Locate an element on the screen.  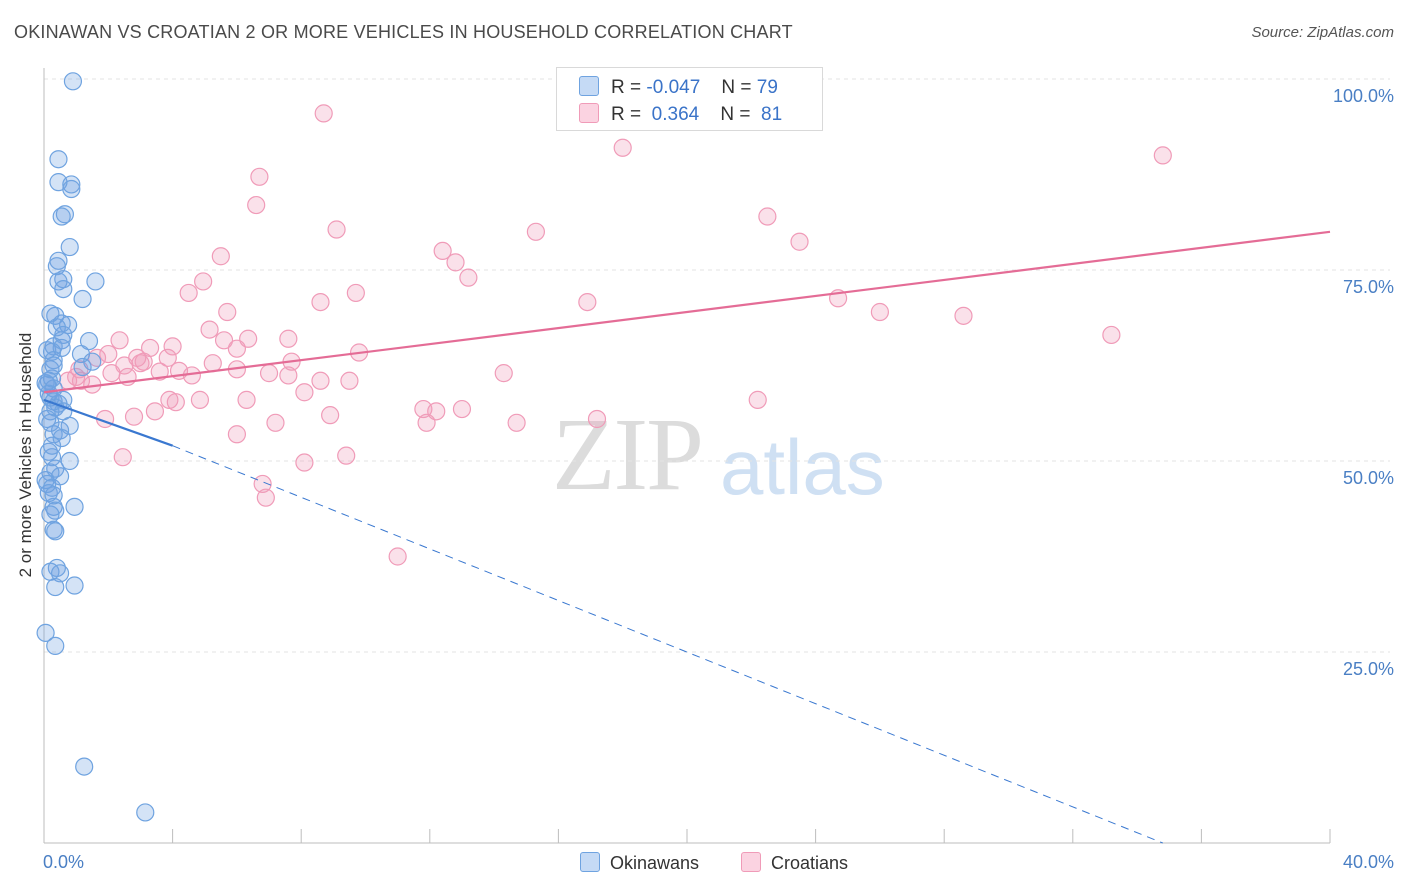
y-tick-label: 100.0% is located at coordinates (1363, 96).